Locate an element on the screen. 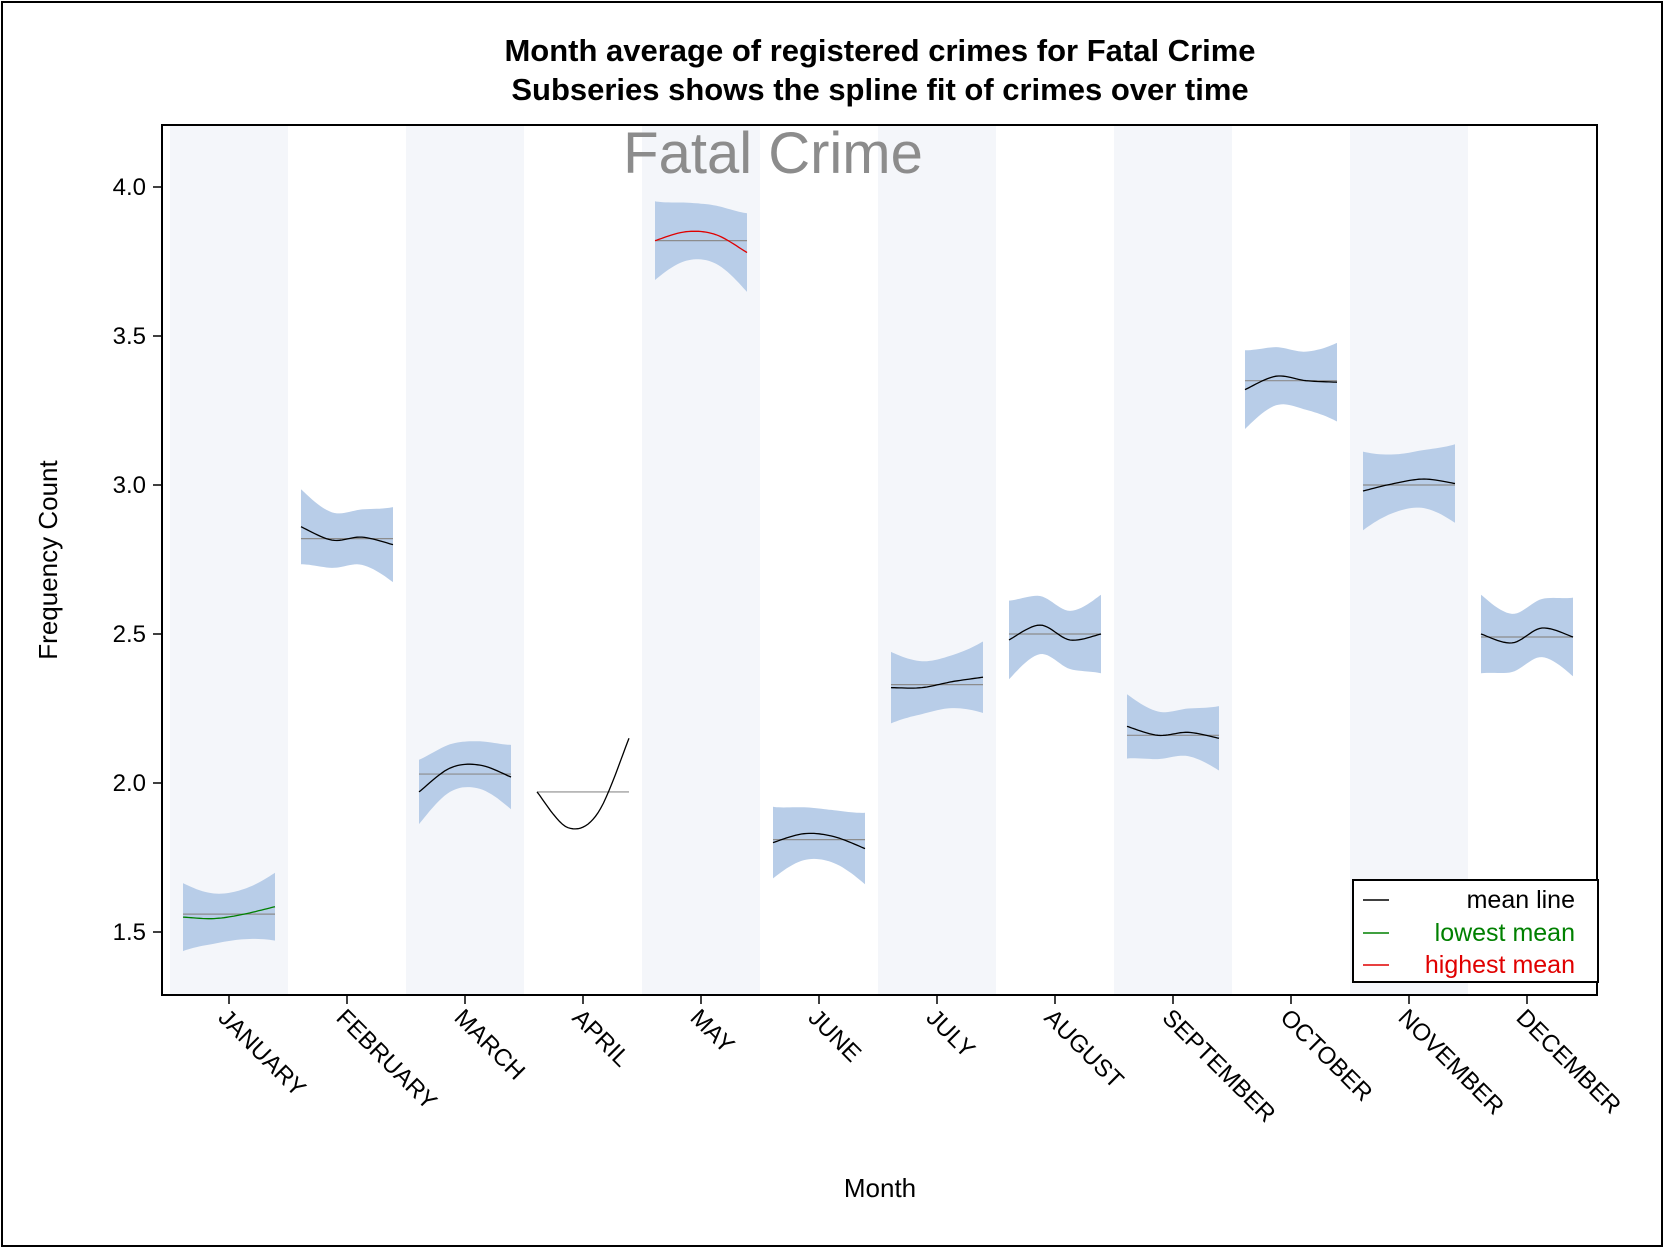  x-tick-label: AUGUST is located at coordinates (1084, 1049).